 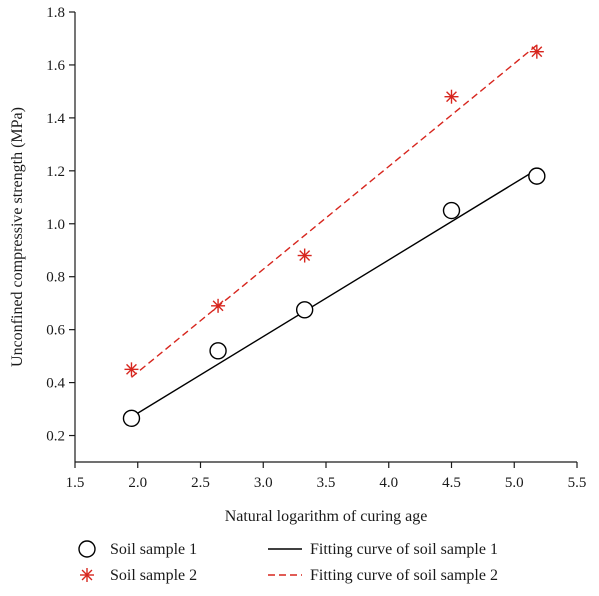 I want to click on legend-label-fit-2: Fitting curve of soil sample 2, so click(x=404, y=575).